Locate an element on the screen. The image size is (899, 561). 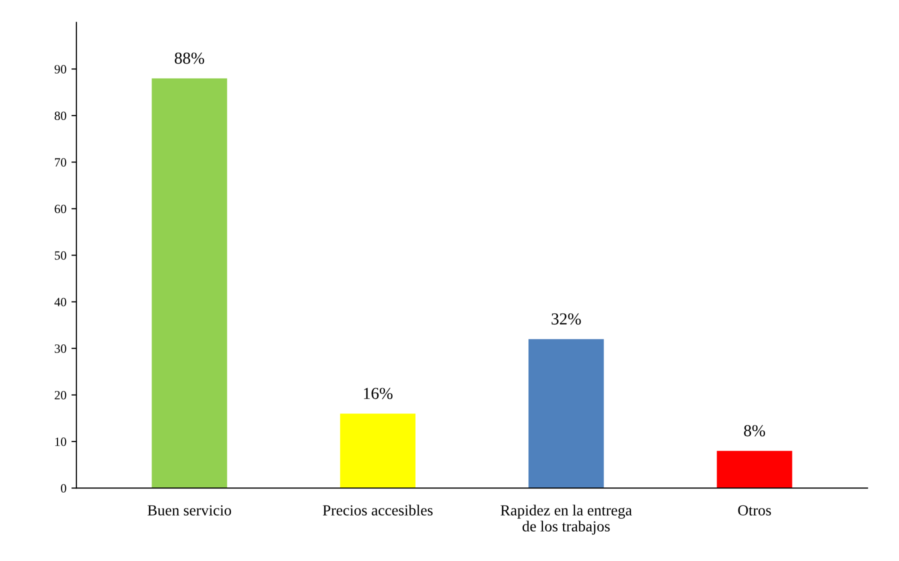
y-tick-label: 10 is located at coordinates (60, 442).